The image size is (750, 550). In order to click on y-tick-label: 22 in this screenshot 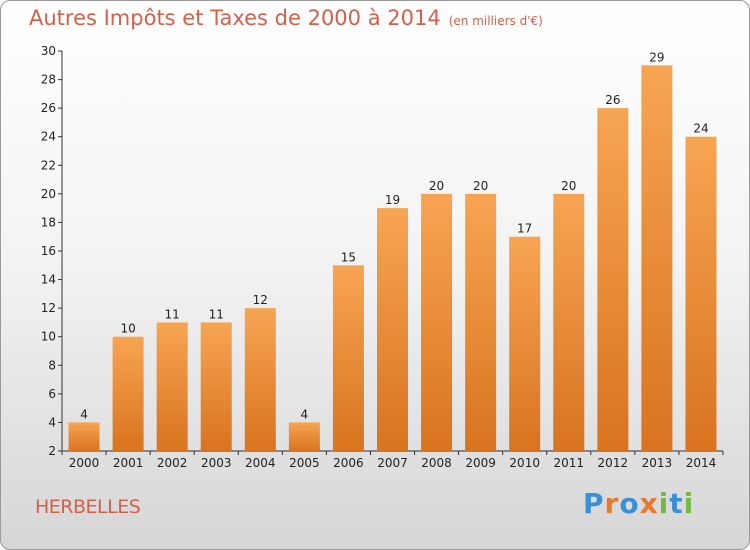, I will do `click(48, 165)`.